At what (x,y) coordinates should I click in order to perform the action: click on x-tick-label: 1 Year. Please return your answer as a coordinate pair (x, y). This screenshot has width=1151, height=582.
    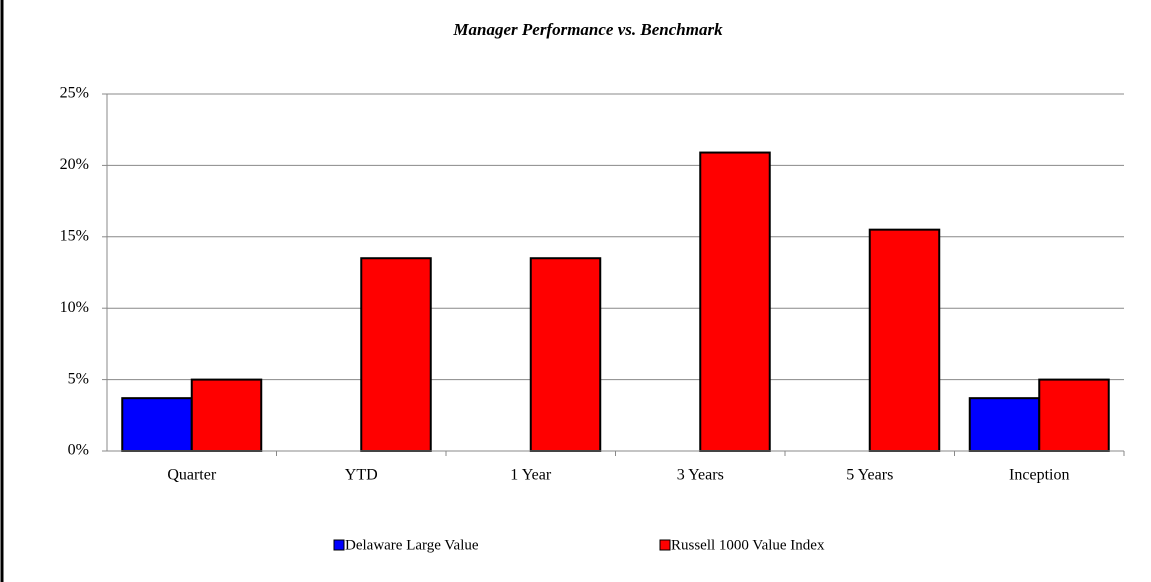
    Looking at the image, I should click on (531, 475).